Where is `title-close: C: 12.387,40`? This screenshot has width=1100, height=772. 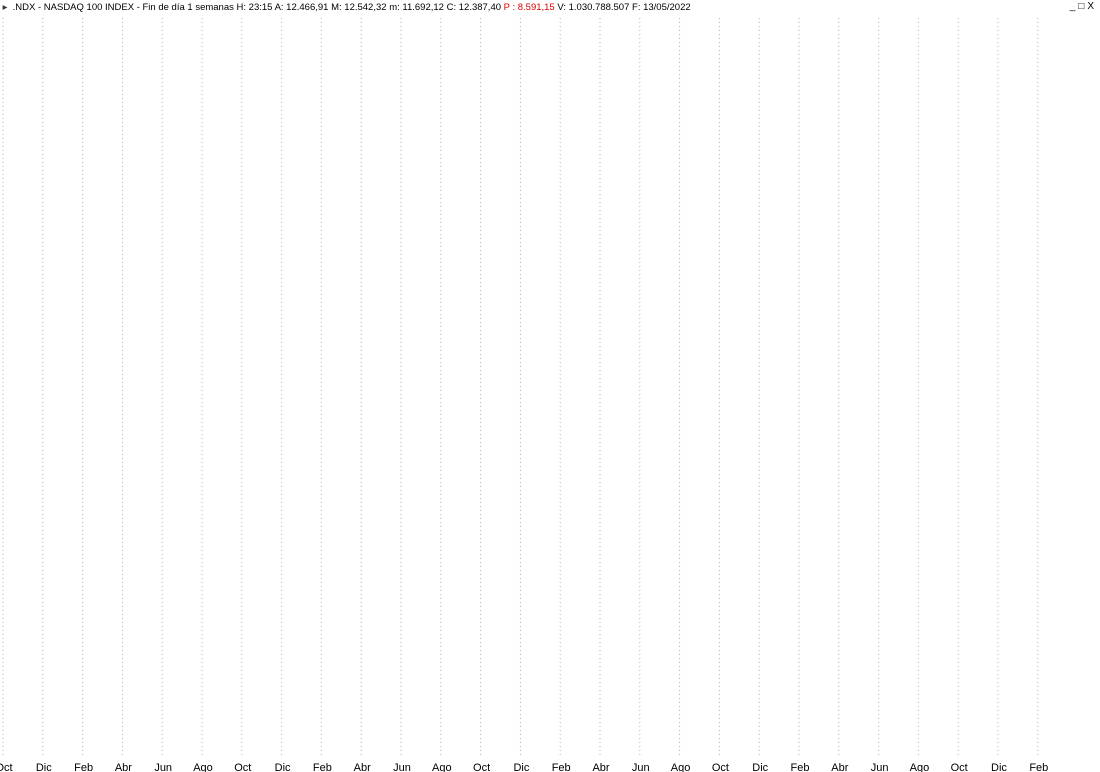 title-close: C: 12.387,40 is located at coordinates (474, 7).